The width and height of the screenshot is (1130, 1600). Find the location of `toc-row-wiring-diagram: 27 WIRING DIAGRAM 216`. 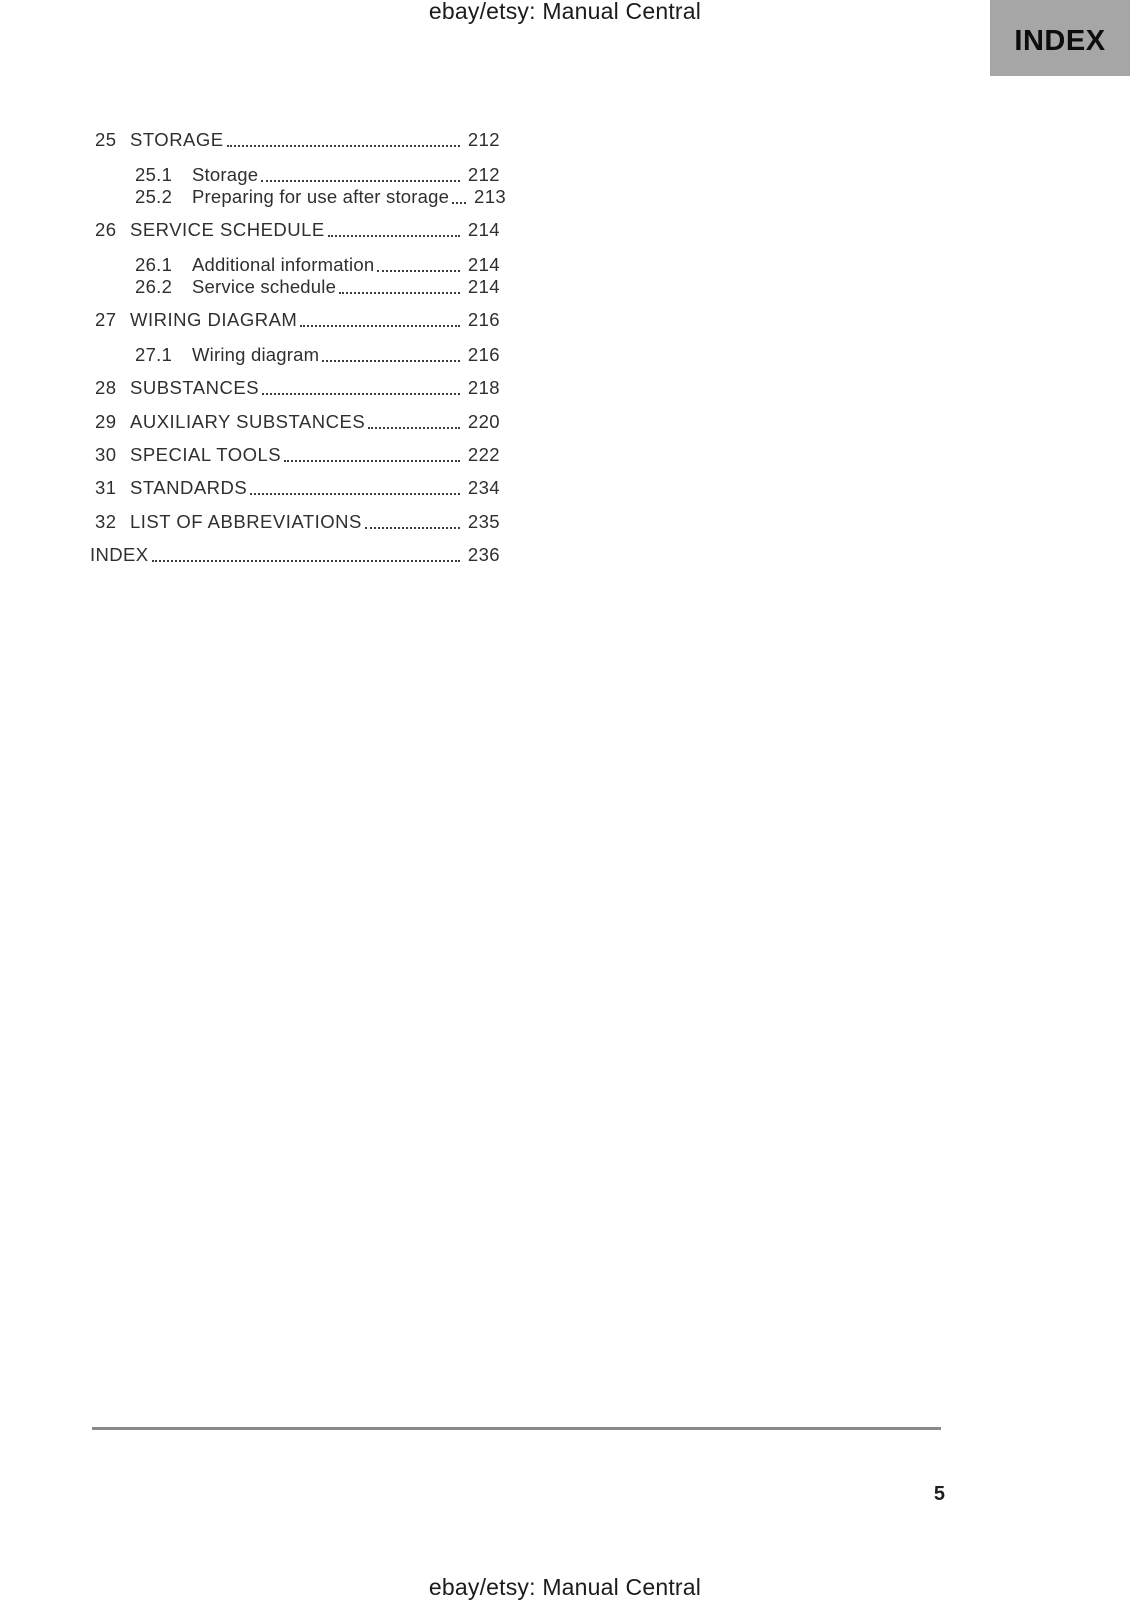

toc-row-wiring-diagram: 27 WIRING DIAGRAM 216 is located at coordinates (295, 320).